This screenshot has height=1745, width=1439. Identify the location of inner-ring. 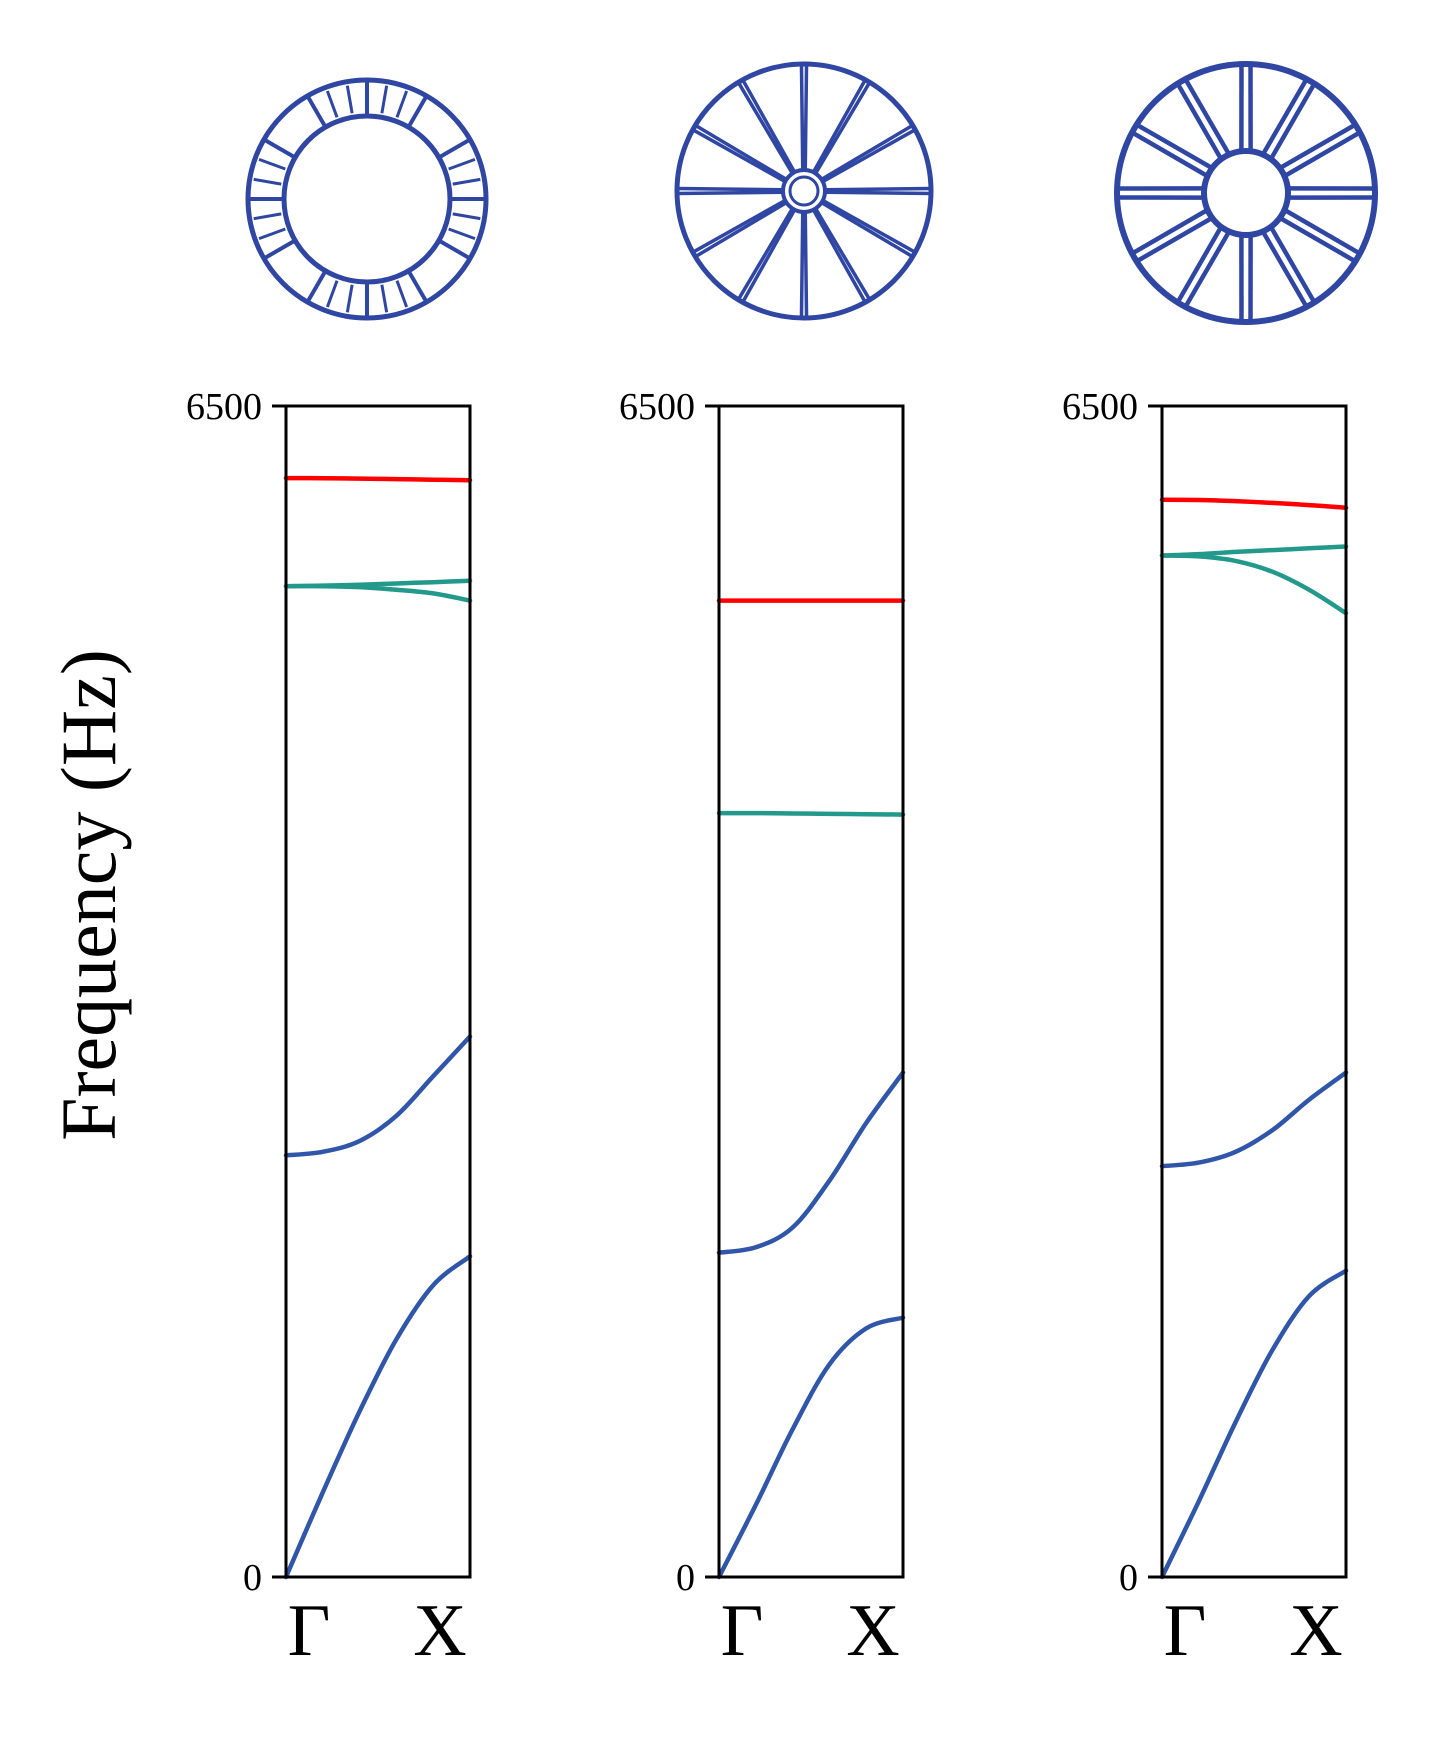
(367, 199).